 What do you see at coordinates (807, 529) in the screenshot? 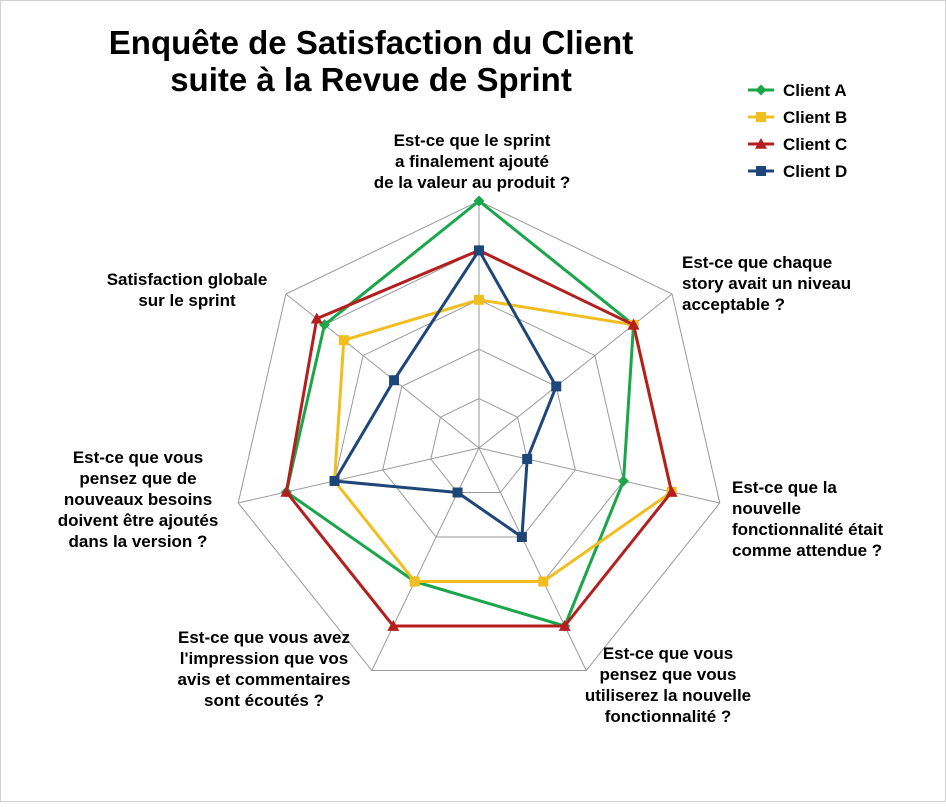
I see `axis-label-line: fonctionnalité était` at bounding box center [807, 529].